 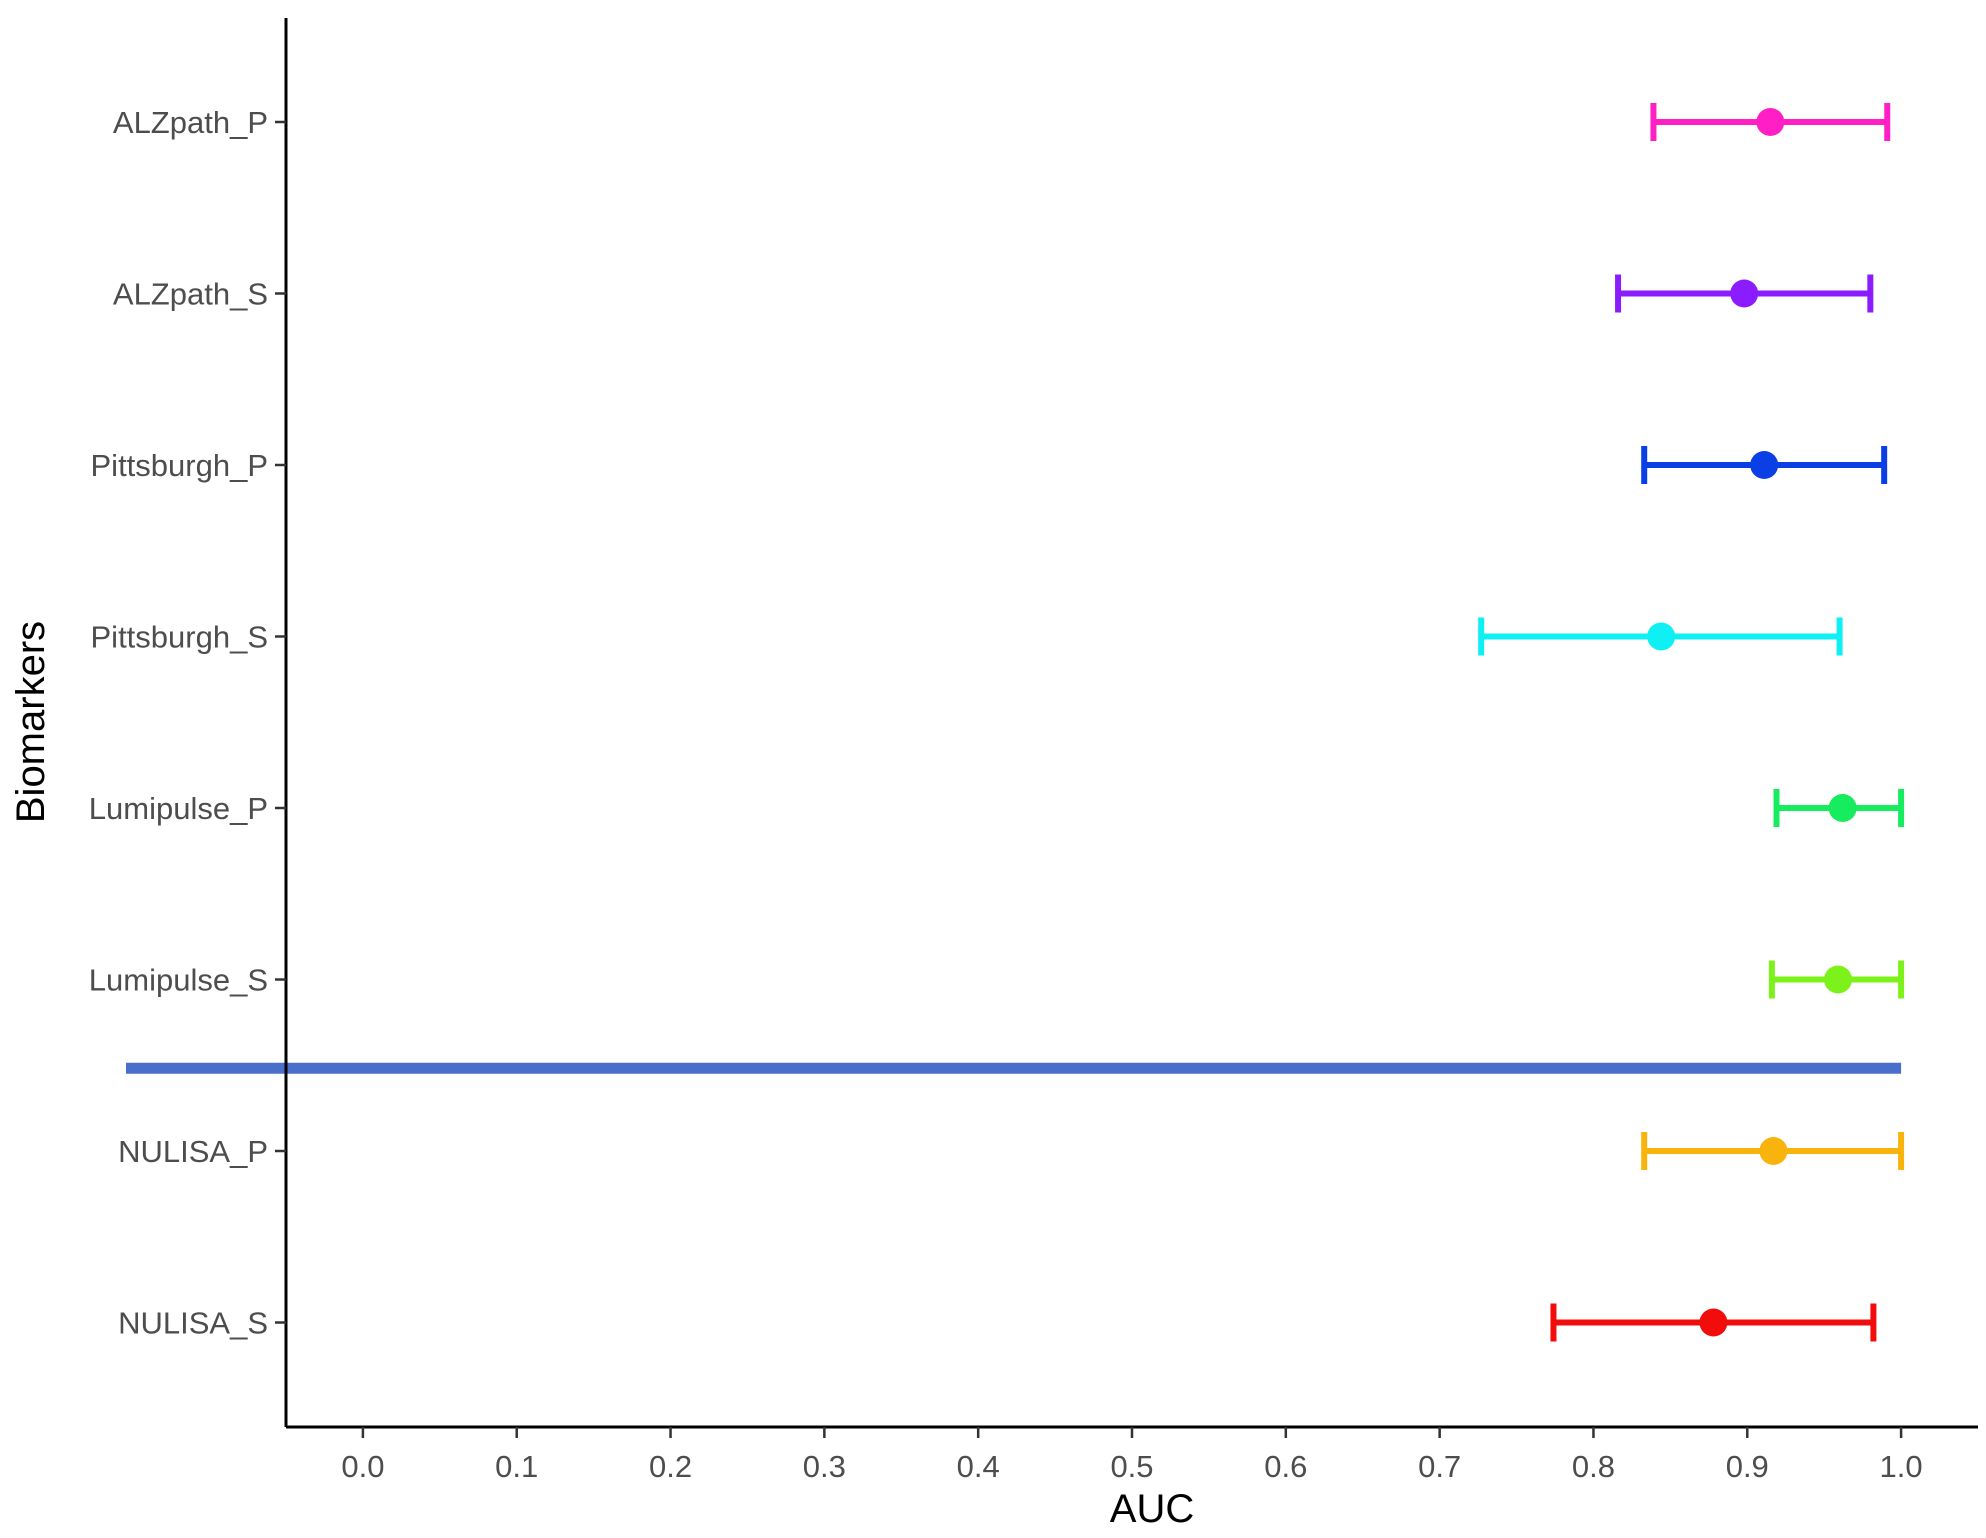 I want to click on x-tick-label: 0.2, so click(x=670, y=1466).